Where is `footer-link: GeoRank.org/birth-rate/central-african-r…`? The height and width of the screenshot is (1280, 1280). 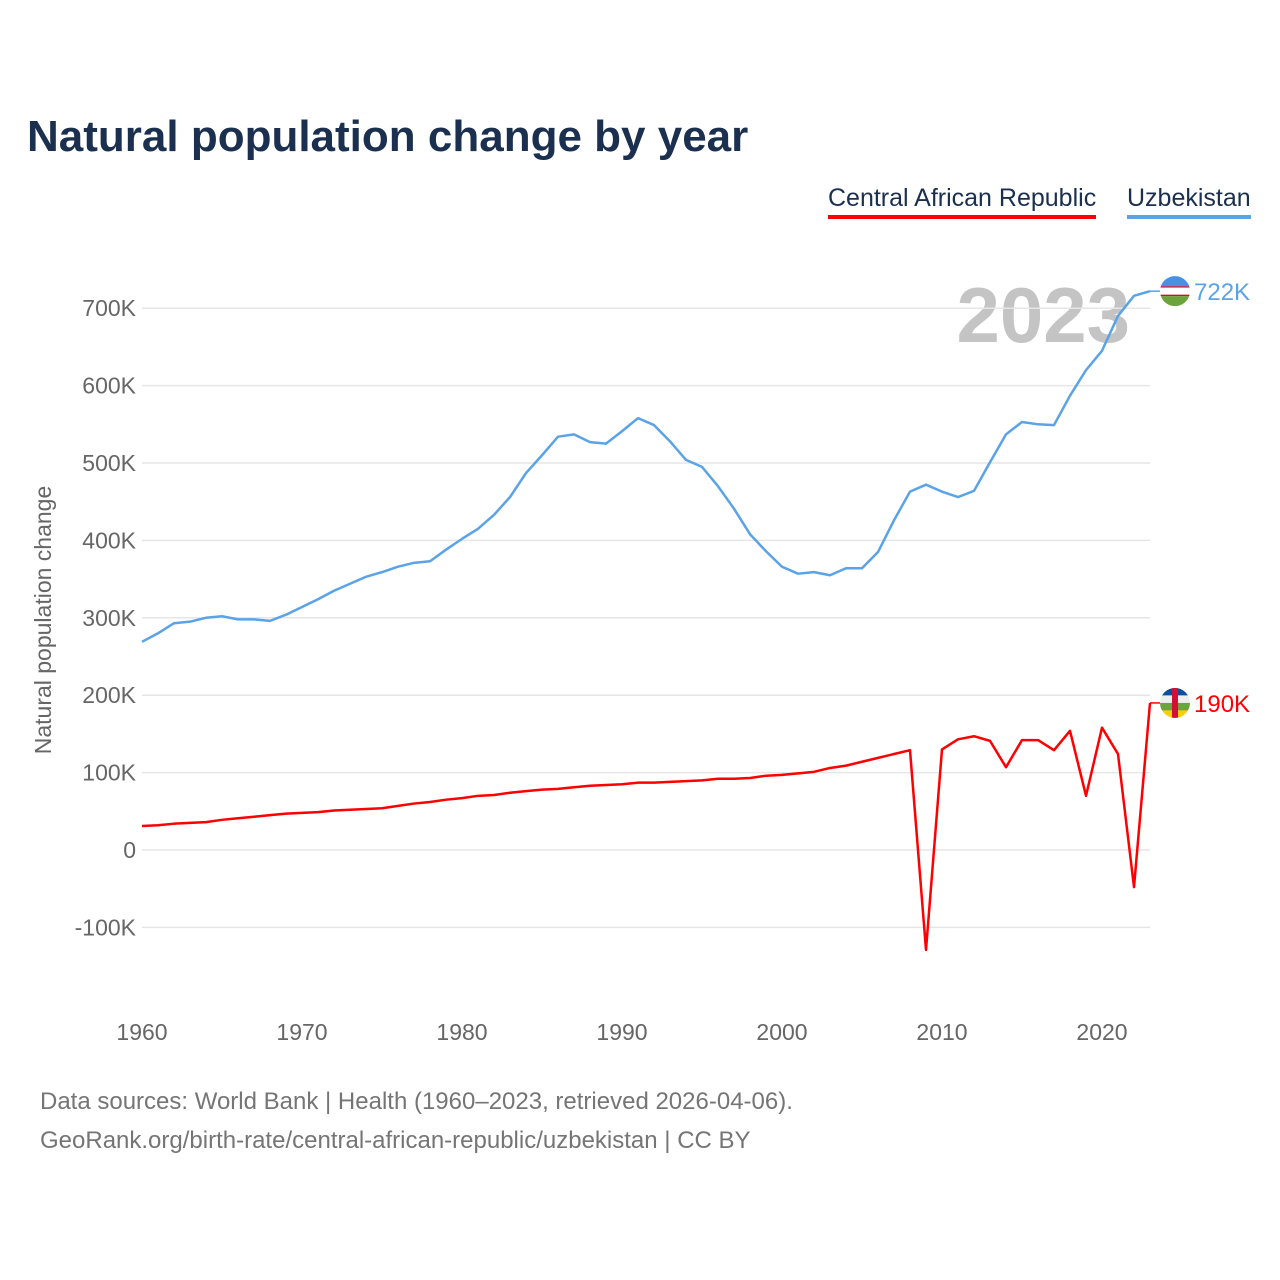
footer-link: GeoRank.org/birth-rate/central-african-r… is located at coordinates (395, 1140).